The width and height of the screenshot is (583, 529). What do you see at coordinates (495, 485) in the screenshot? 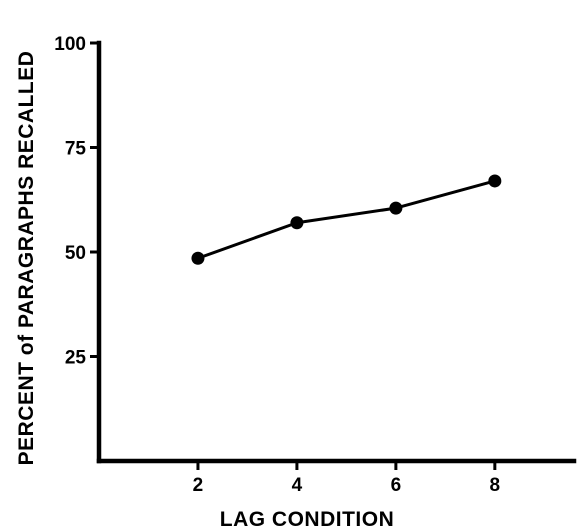
I see `x-tick-label: 8` at bounding box center [495, 485].